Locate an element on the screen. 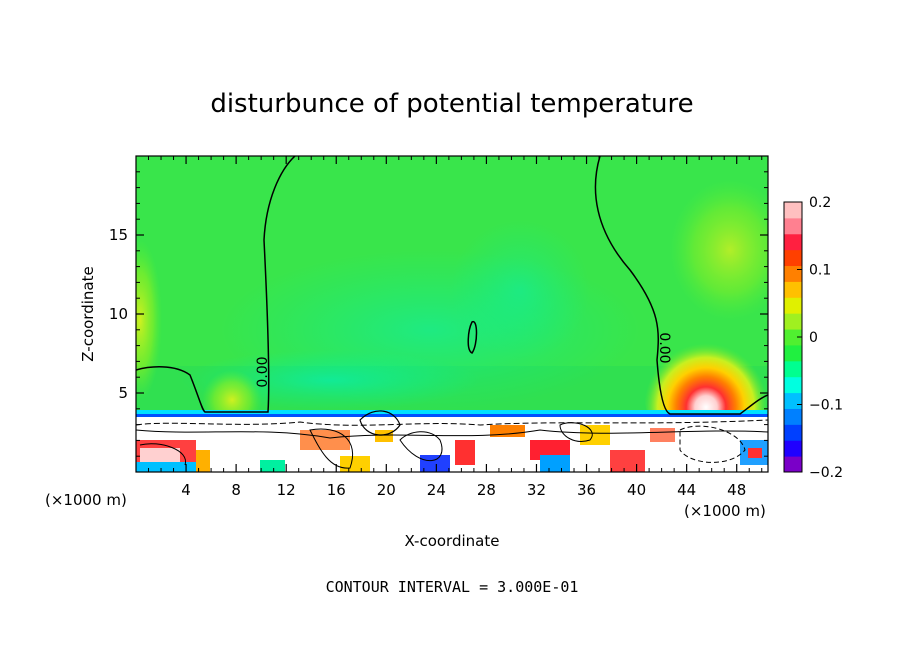 The width and height of the screenshot is (904, 654). colorbar-tick-label: −0.1 is located at coordinates (826, 406).